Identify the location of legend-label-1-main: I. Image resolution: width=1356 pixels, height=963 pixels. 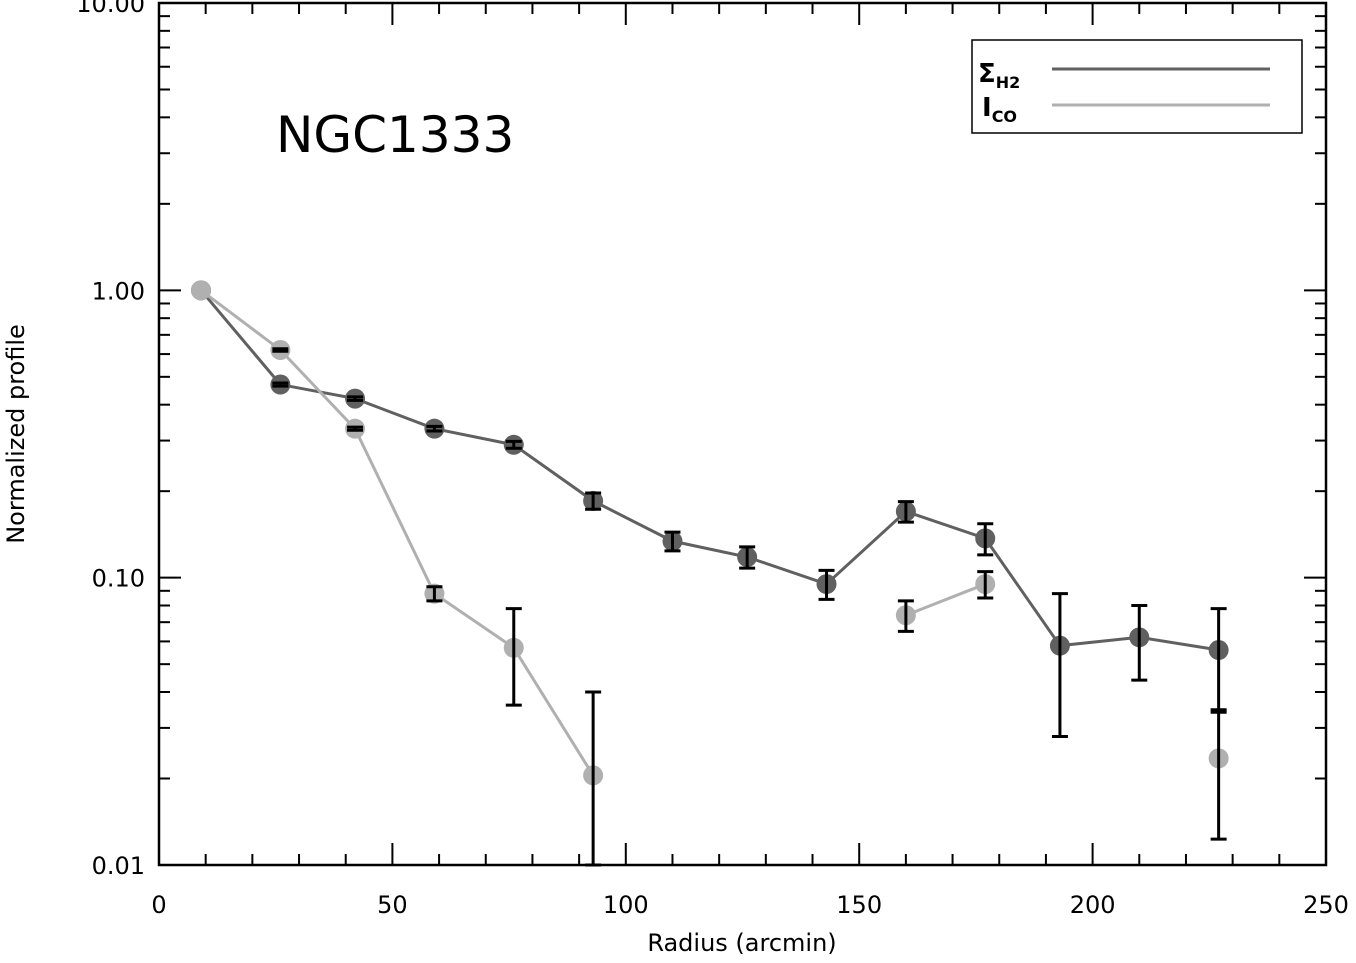
(987, 108).